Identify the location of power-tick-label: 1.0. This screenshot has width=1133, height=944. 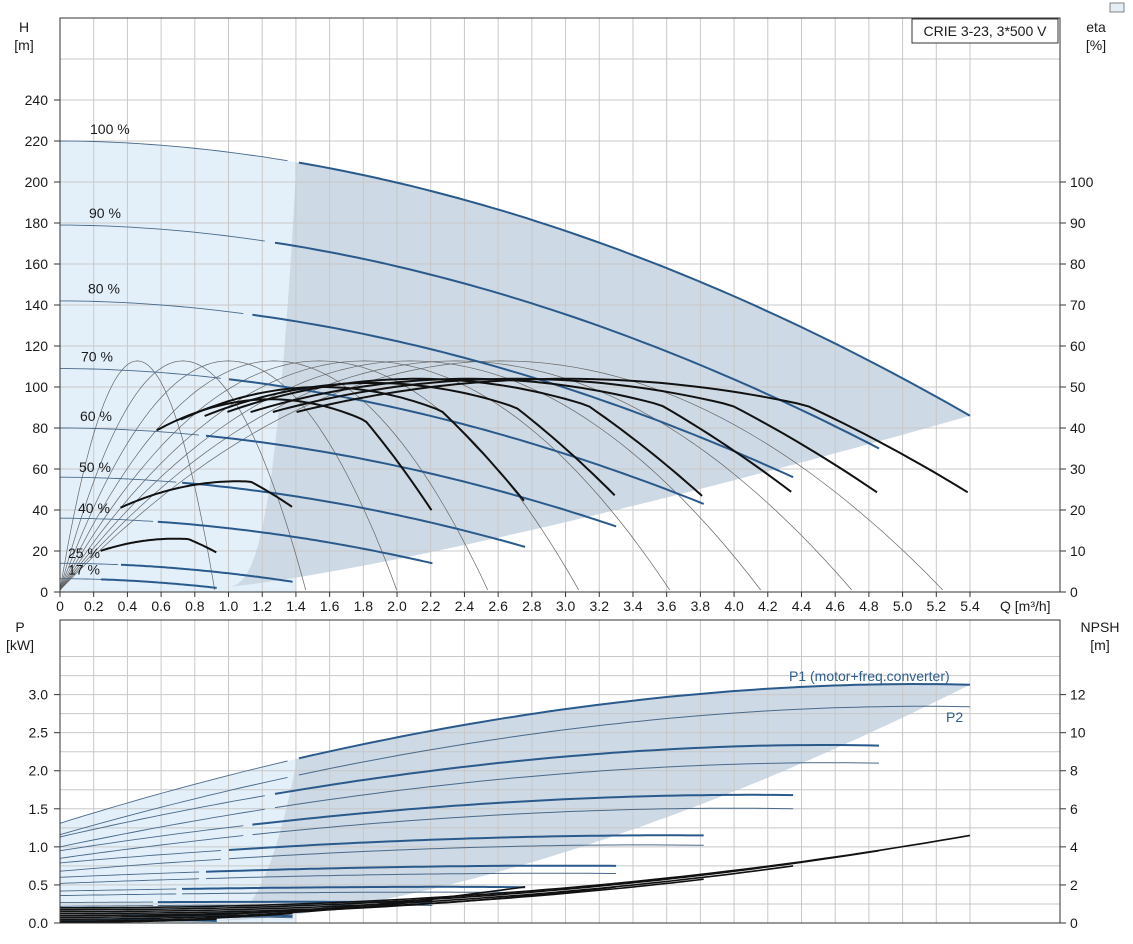
(39, 847).